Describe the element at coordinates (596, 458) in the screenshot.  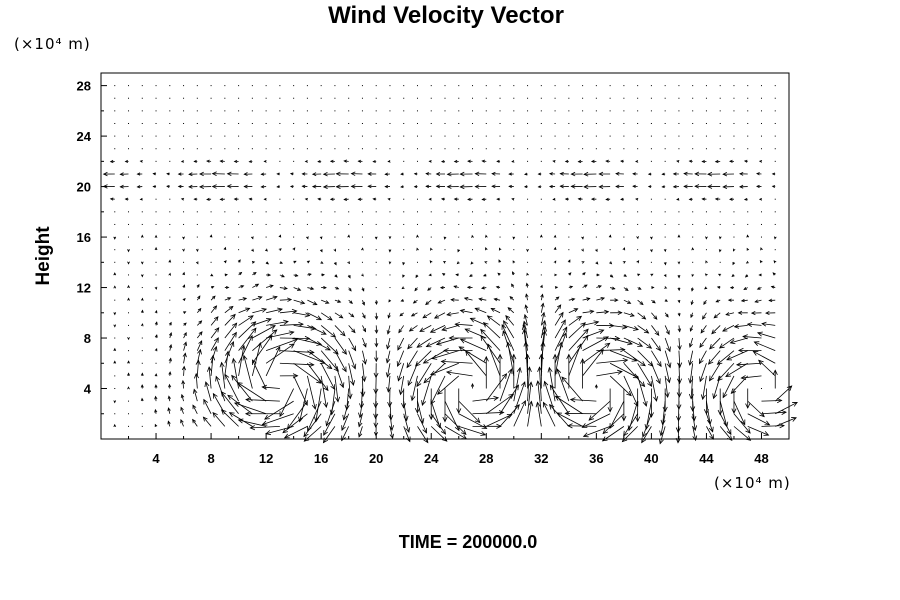
I see `x-tick-label: 36` at that location.